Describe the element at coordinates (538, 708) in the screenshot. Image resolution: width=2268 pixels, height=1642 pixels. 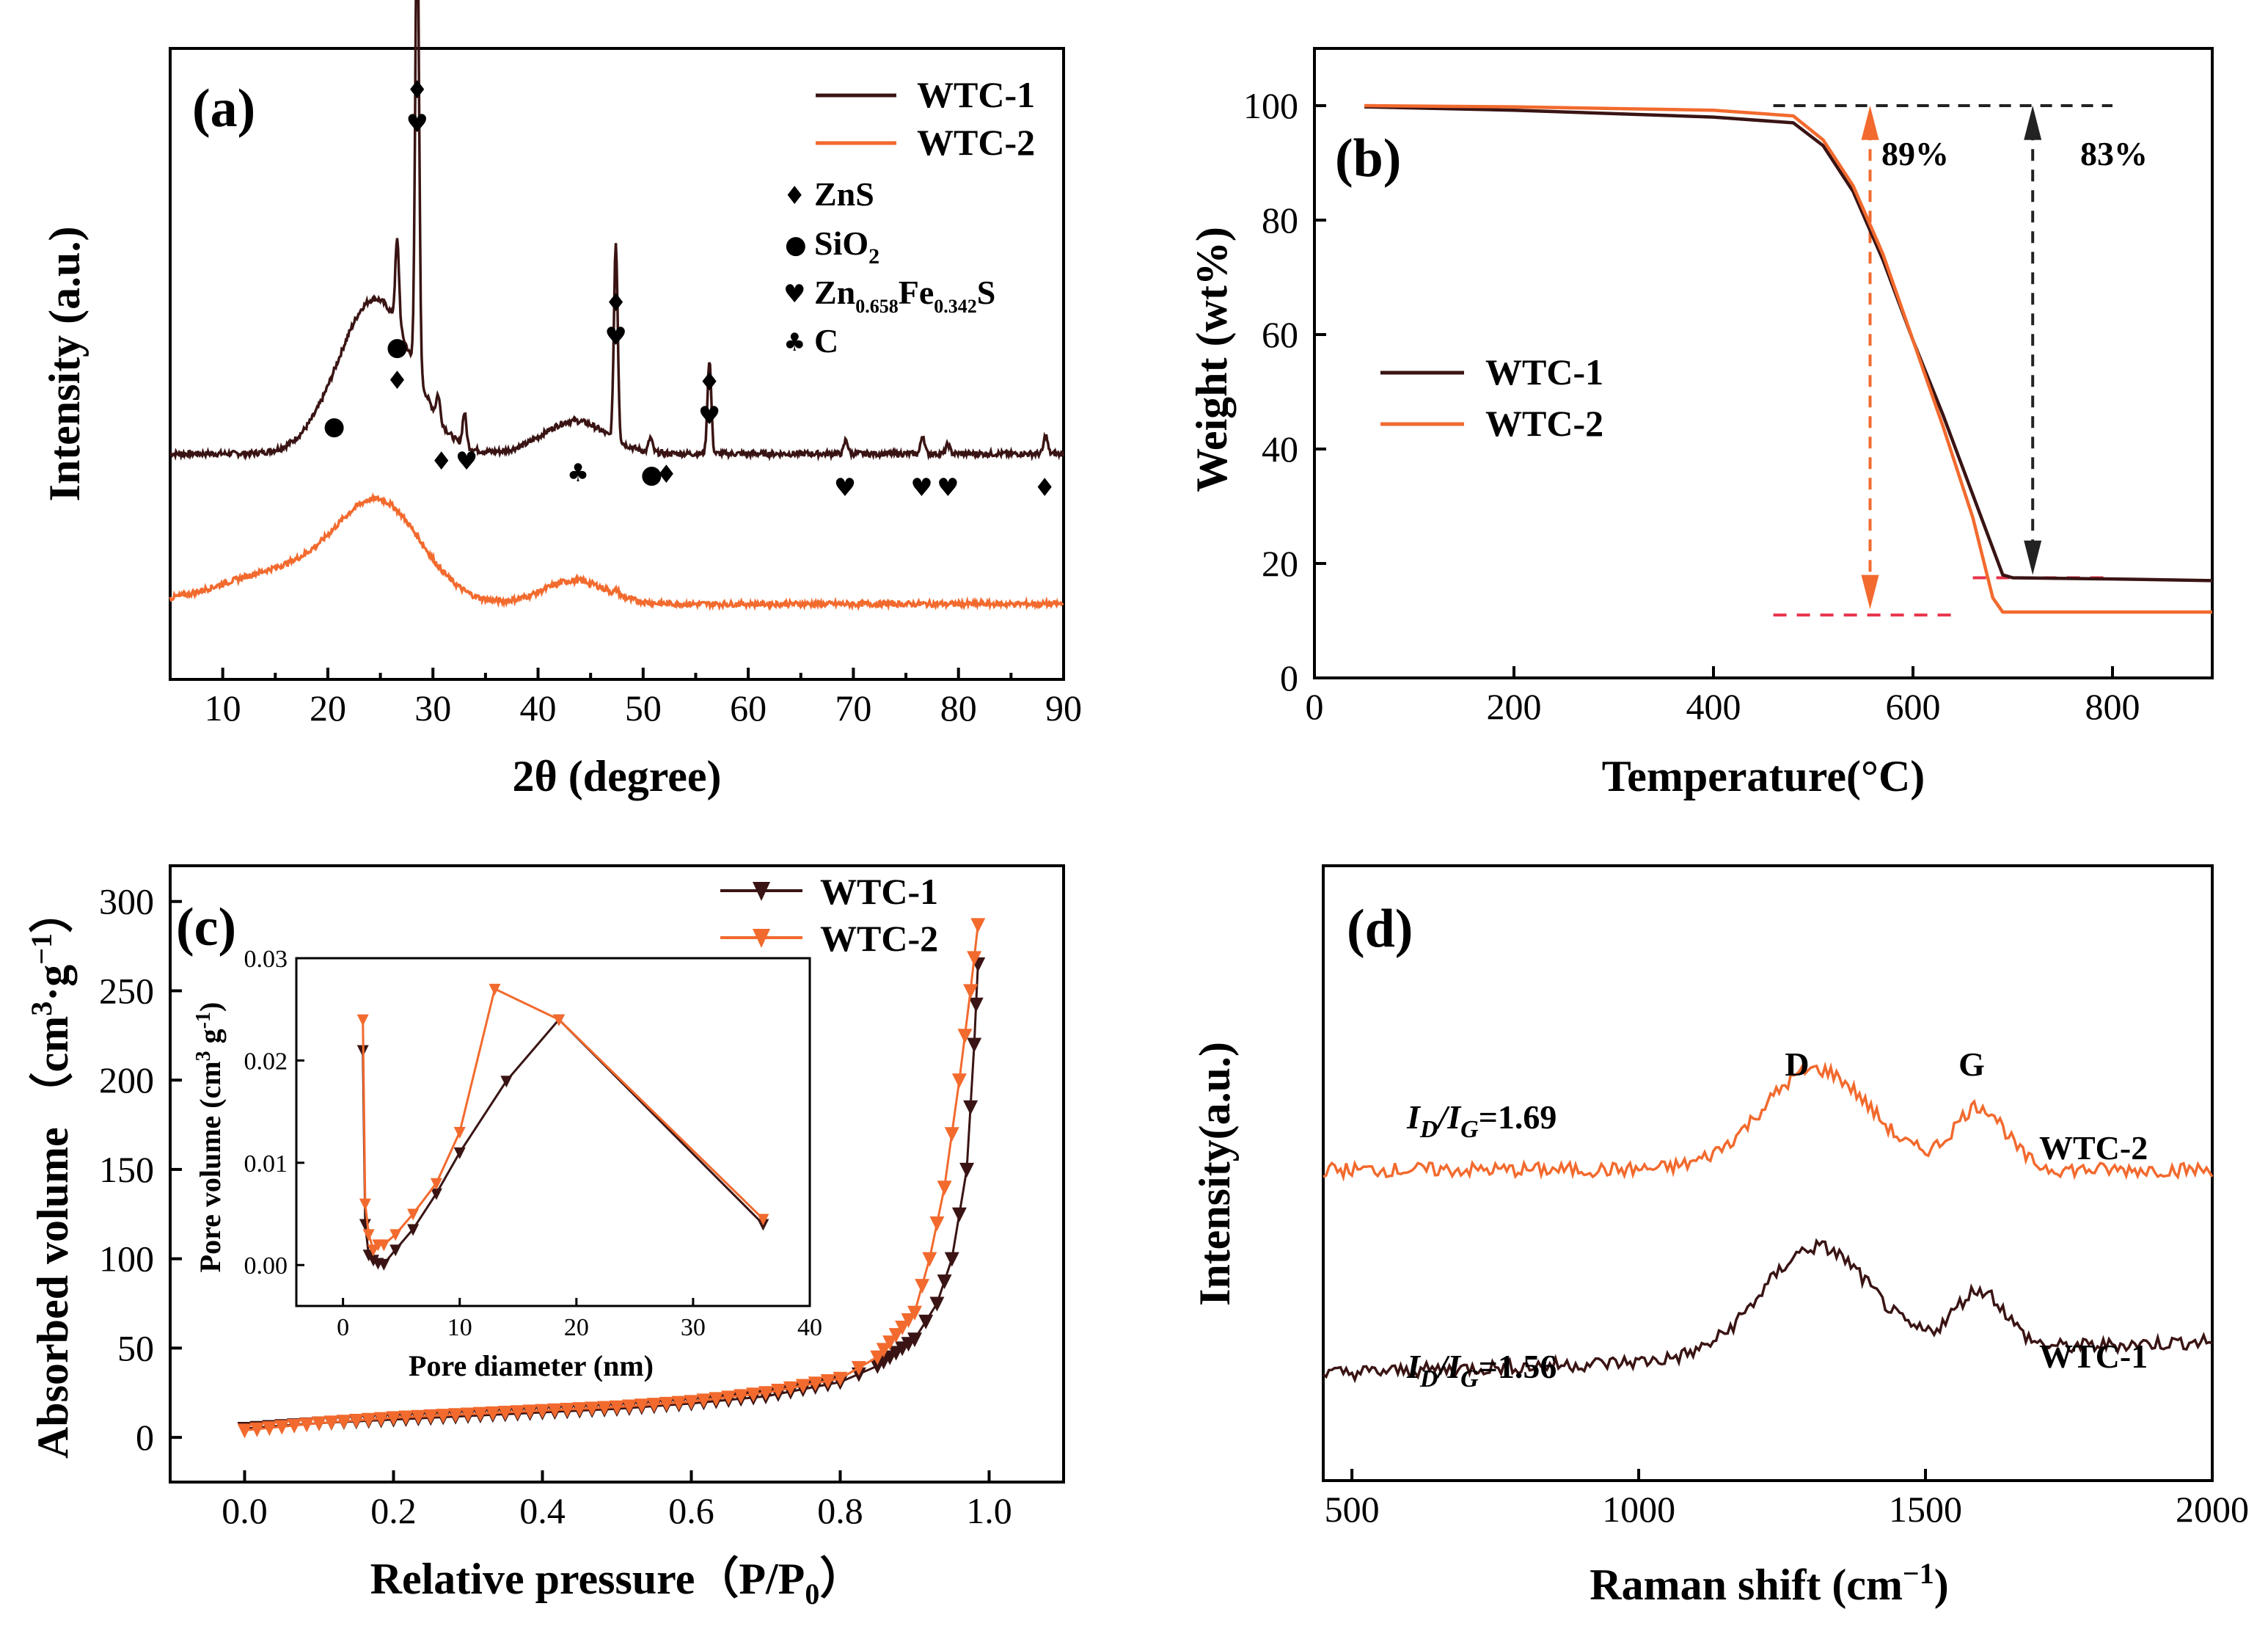
I see `a-xtick-label-40: 40` at that location.